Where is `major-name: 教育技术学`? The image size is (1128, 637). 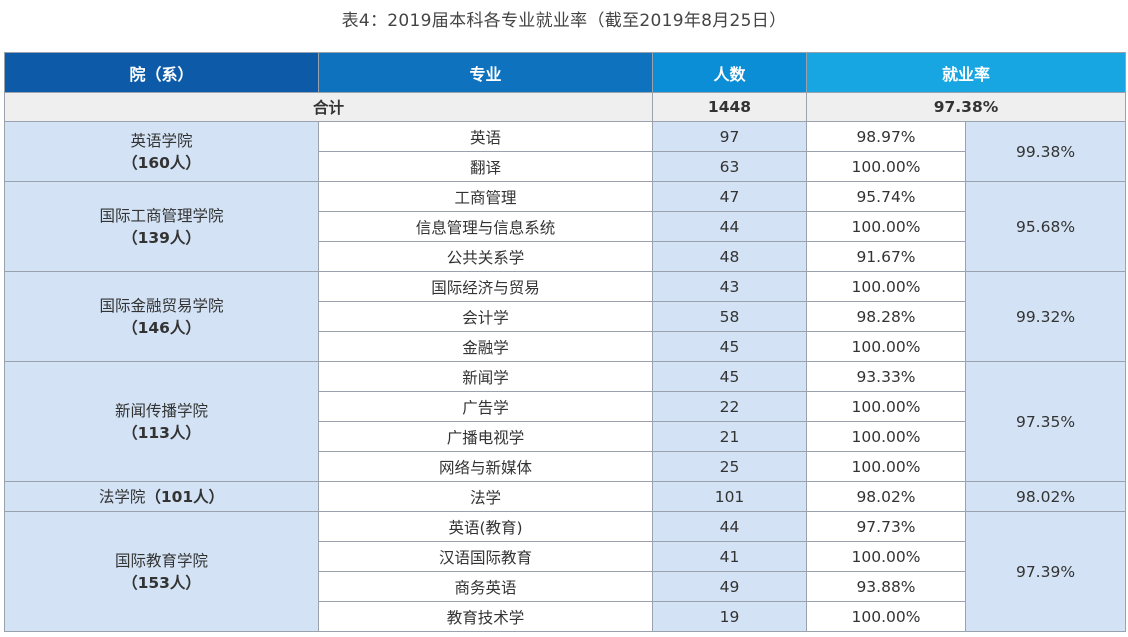
major-name: 教育技术学 is located at coordinates (485, 616).